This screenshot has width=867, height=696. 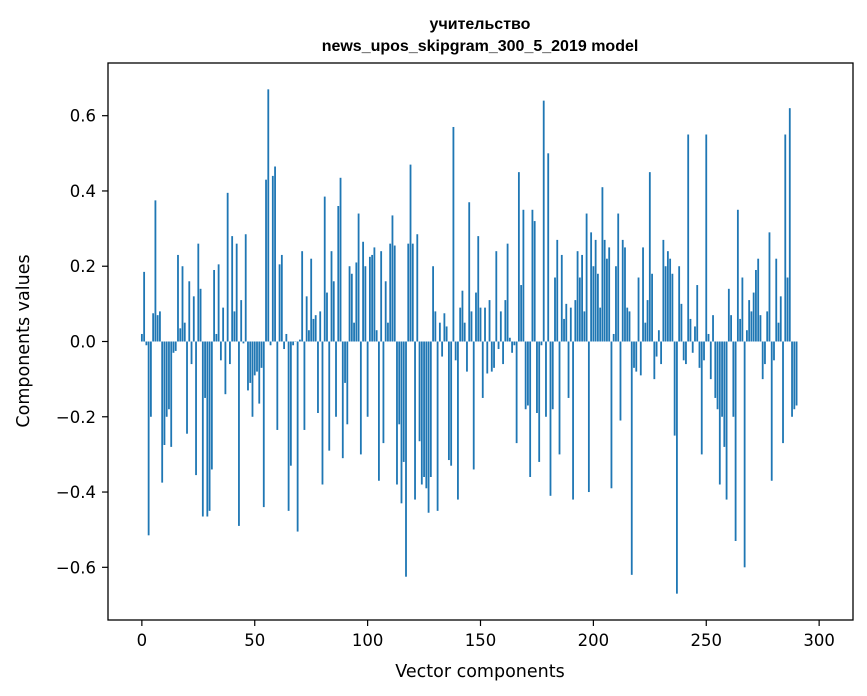 I want to click on x-tick-label: 100, so click(x=368, y=640).